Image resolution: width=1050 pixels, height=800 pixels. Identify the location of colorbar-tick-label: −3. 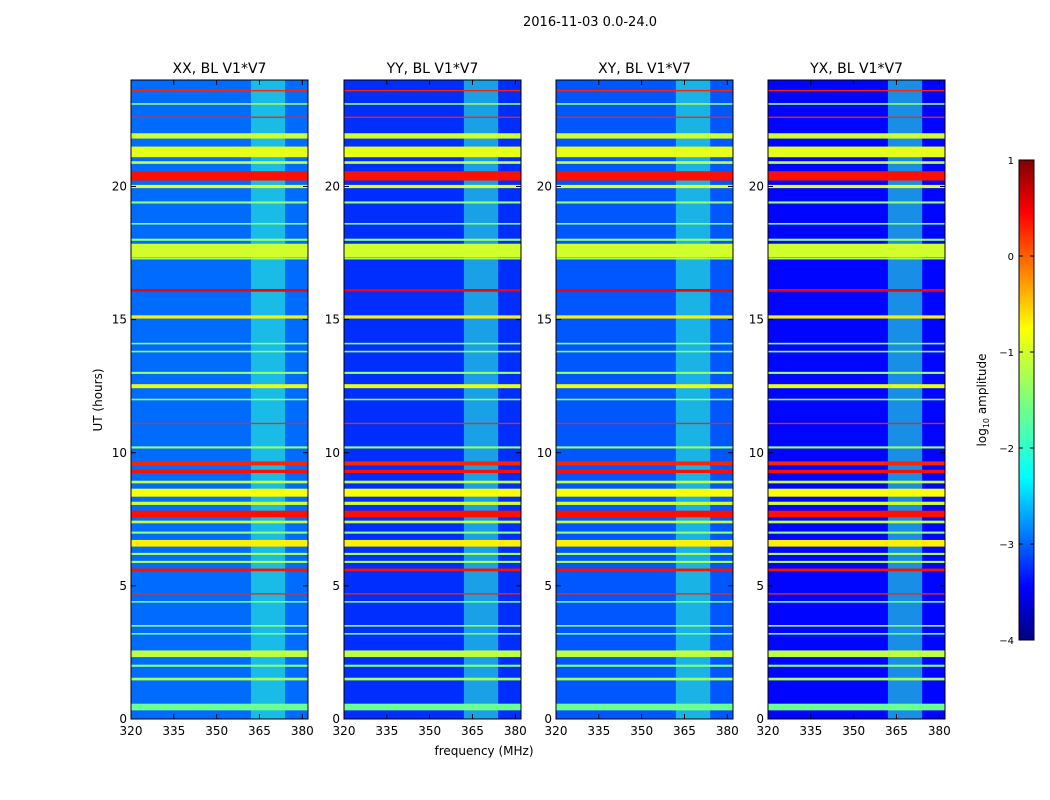
(1006, 545).